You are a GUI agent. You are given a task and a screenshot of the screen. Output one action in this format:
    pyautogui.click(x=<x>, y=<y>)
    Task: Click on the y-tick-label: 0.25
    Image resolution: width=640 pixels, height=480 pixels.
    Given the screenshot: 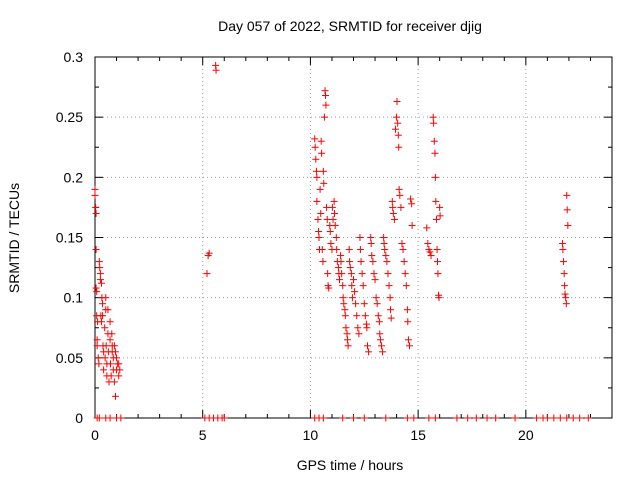 What is the action you would take?
    pyautogui.click(x=69, y=117)
    